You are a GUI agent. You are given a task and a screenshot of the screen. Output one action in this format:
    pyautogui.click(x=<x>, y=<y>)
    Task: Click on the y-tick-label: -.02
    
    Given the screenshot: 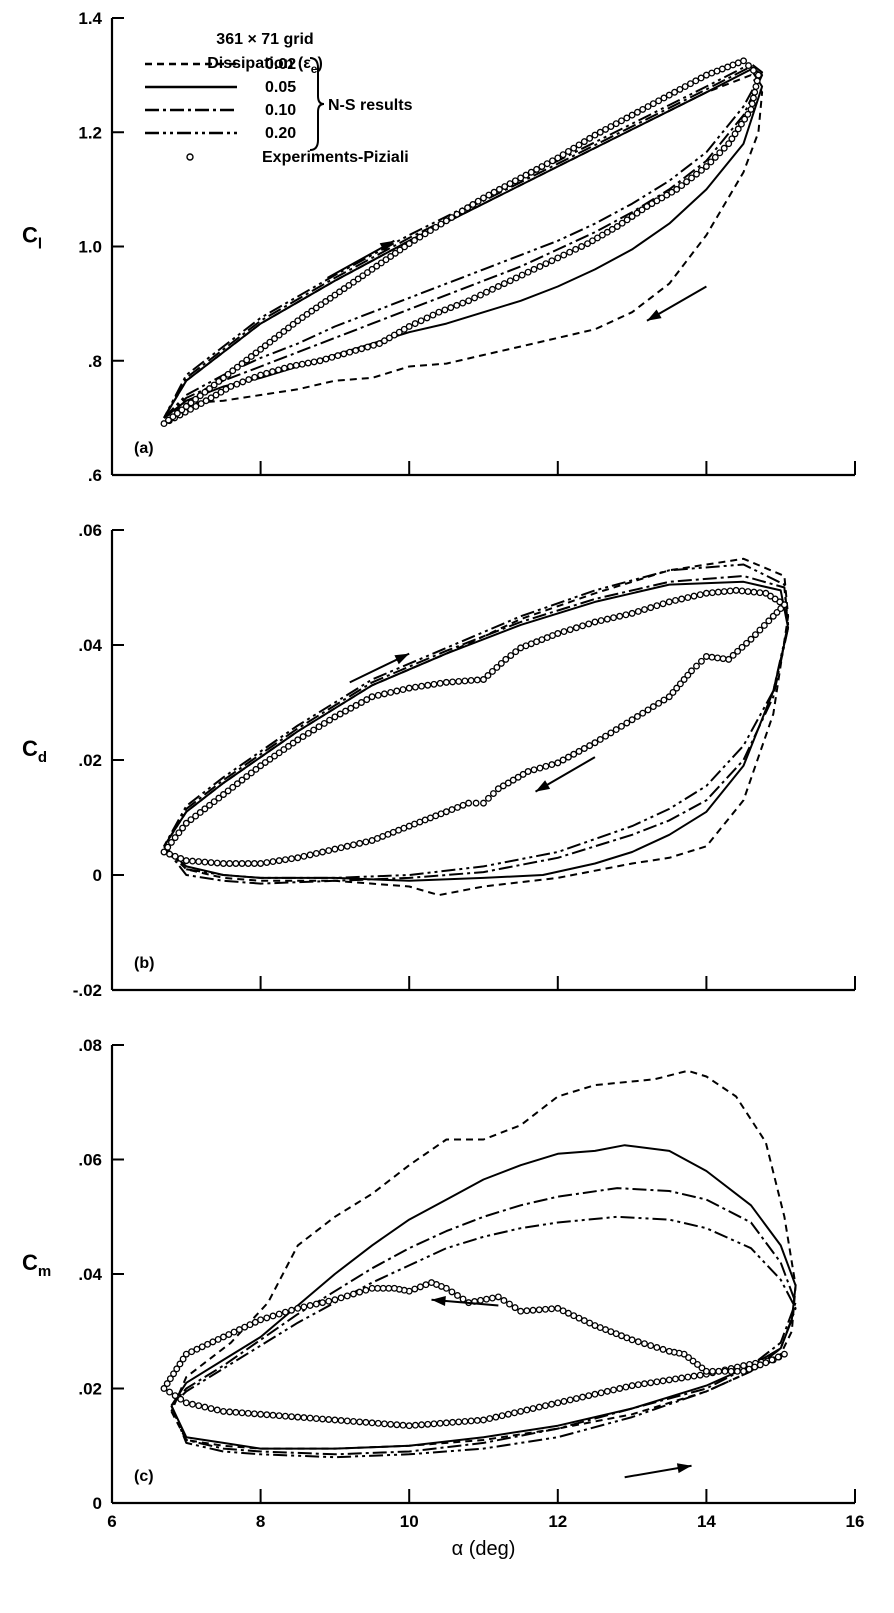 What is the action you would take?
    pyautogui.click(x=87, y=990)
    